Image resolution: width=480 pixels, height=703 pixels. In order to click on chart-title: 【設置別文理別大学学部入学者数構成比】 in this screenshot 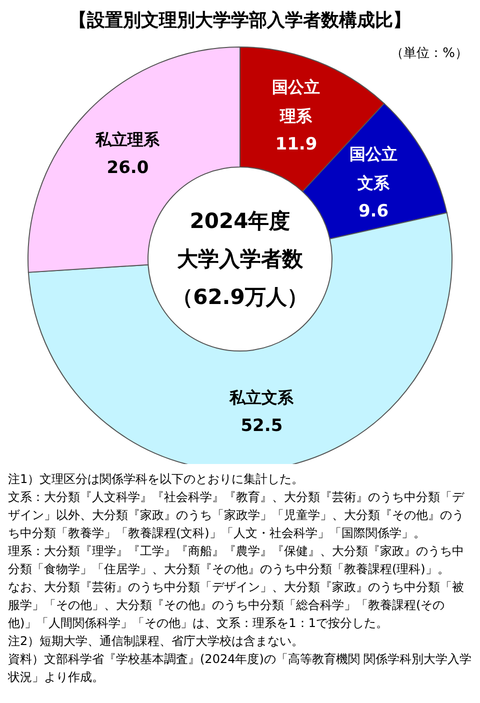, I will do `click(240, 21)`.